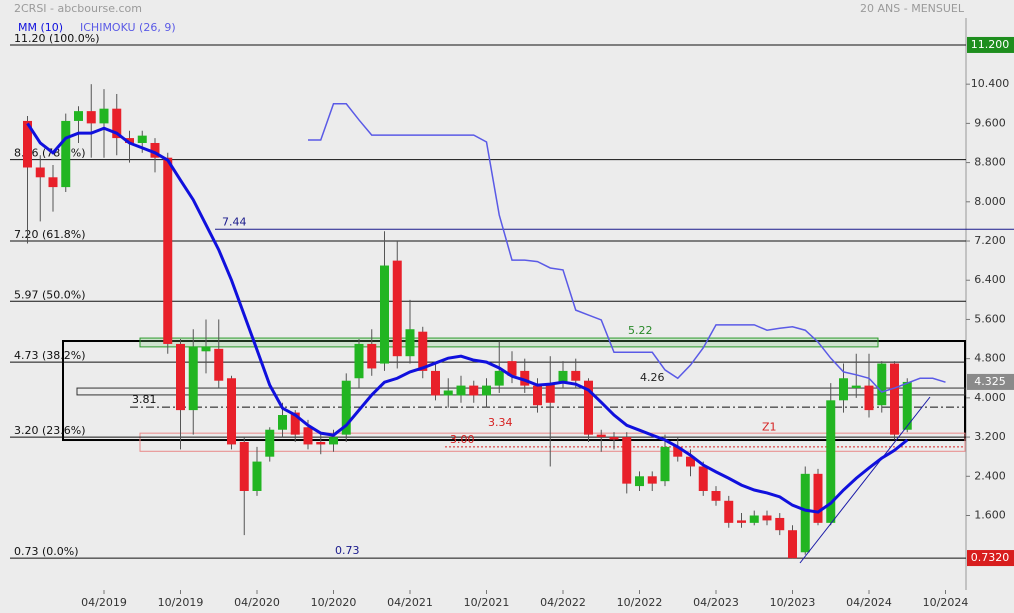 Image resolution: width=1014 pixels, height=613 pixels. Describe the element at coordinates (257, 602) in the screenshot. I see `x-tick-label: 04/2020` at that location.